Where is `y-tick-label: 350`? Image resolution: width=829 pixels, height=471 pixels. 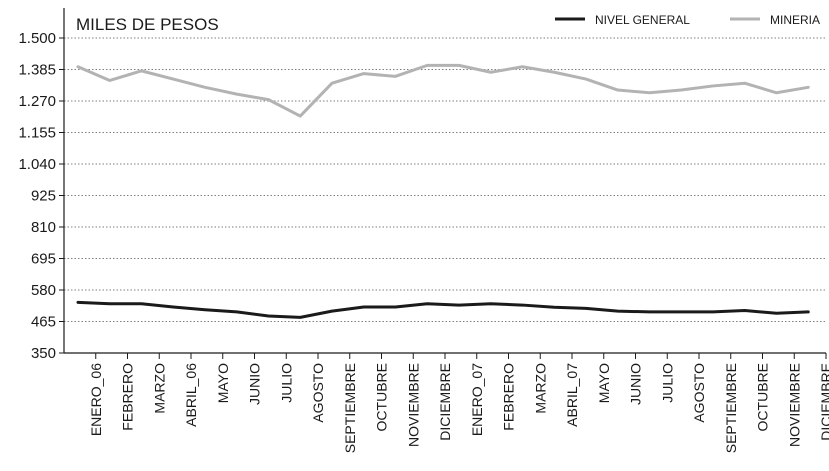 y-tick-label: 350 is located at coordinates (43, 353).